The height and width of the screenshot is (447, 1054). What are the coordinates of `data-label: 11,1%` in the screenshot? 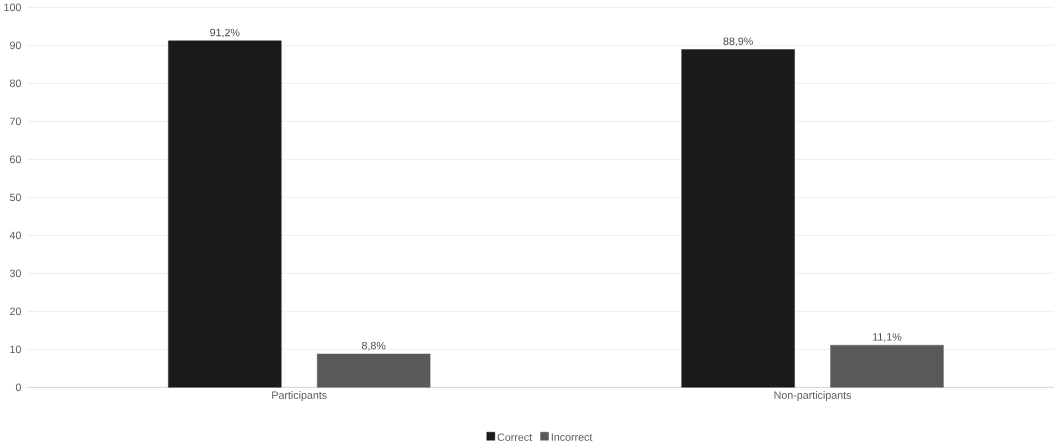 It's located at (887, 338).